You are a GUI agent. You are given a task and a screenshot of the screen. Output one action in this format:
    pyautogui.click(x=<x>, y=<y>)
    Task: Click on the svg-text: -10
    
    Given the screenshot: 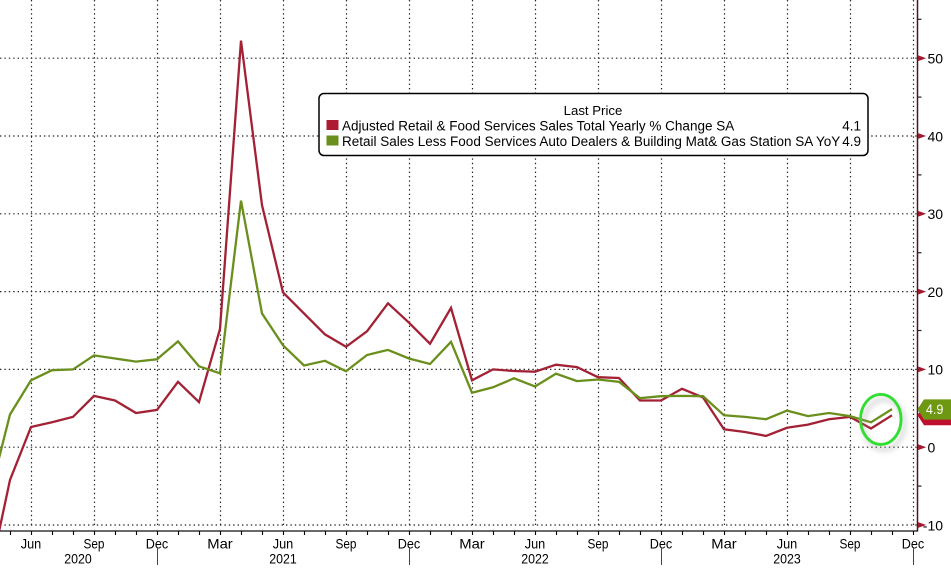 What is the action you would take?
    pyautogui.click(x=933, y=525)
    